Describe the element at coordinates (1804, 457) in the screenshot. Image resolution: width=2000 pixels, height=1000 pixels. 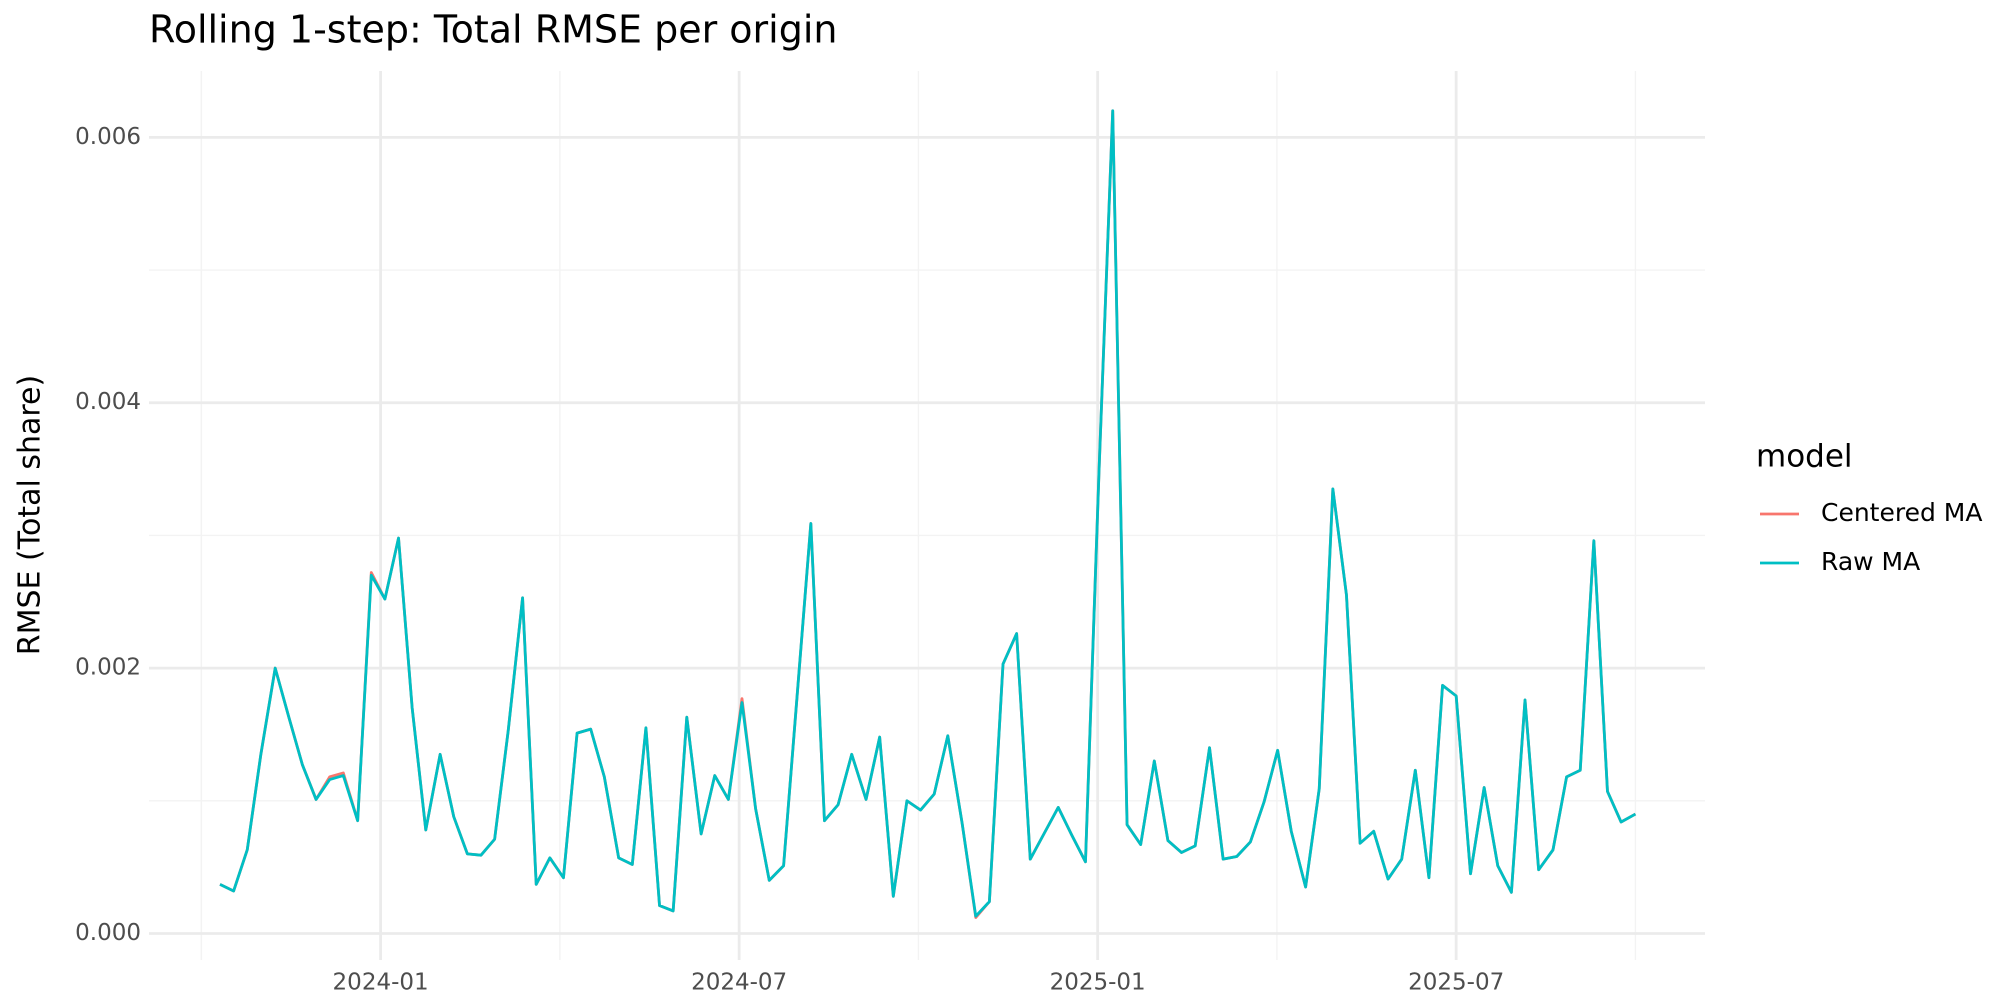
I see `legend-title: model` at that location.